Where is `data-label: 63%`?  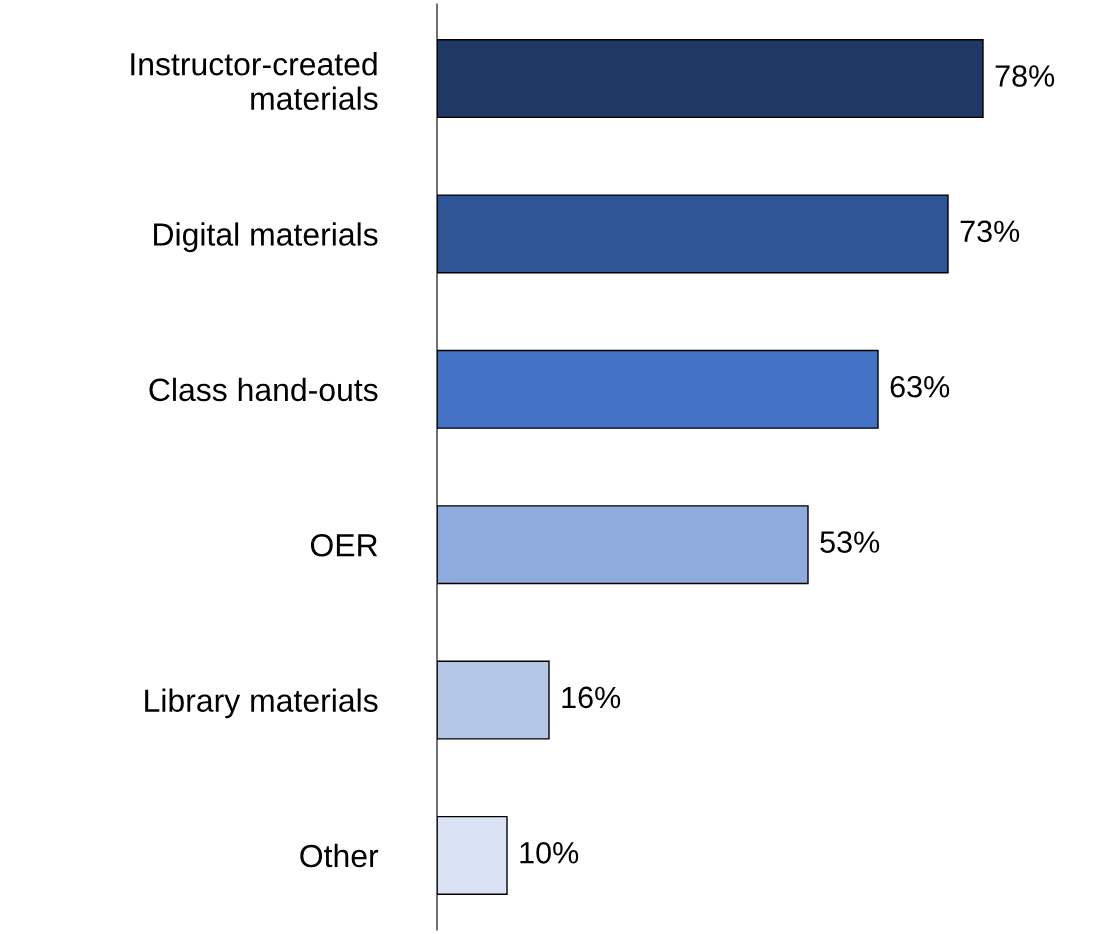 data-label: 63% is located at coordinates (920, 386).